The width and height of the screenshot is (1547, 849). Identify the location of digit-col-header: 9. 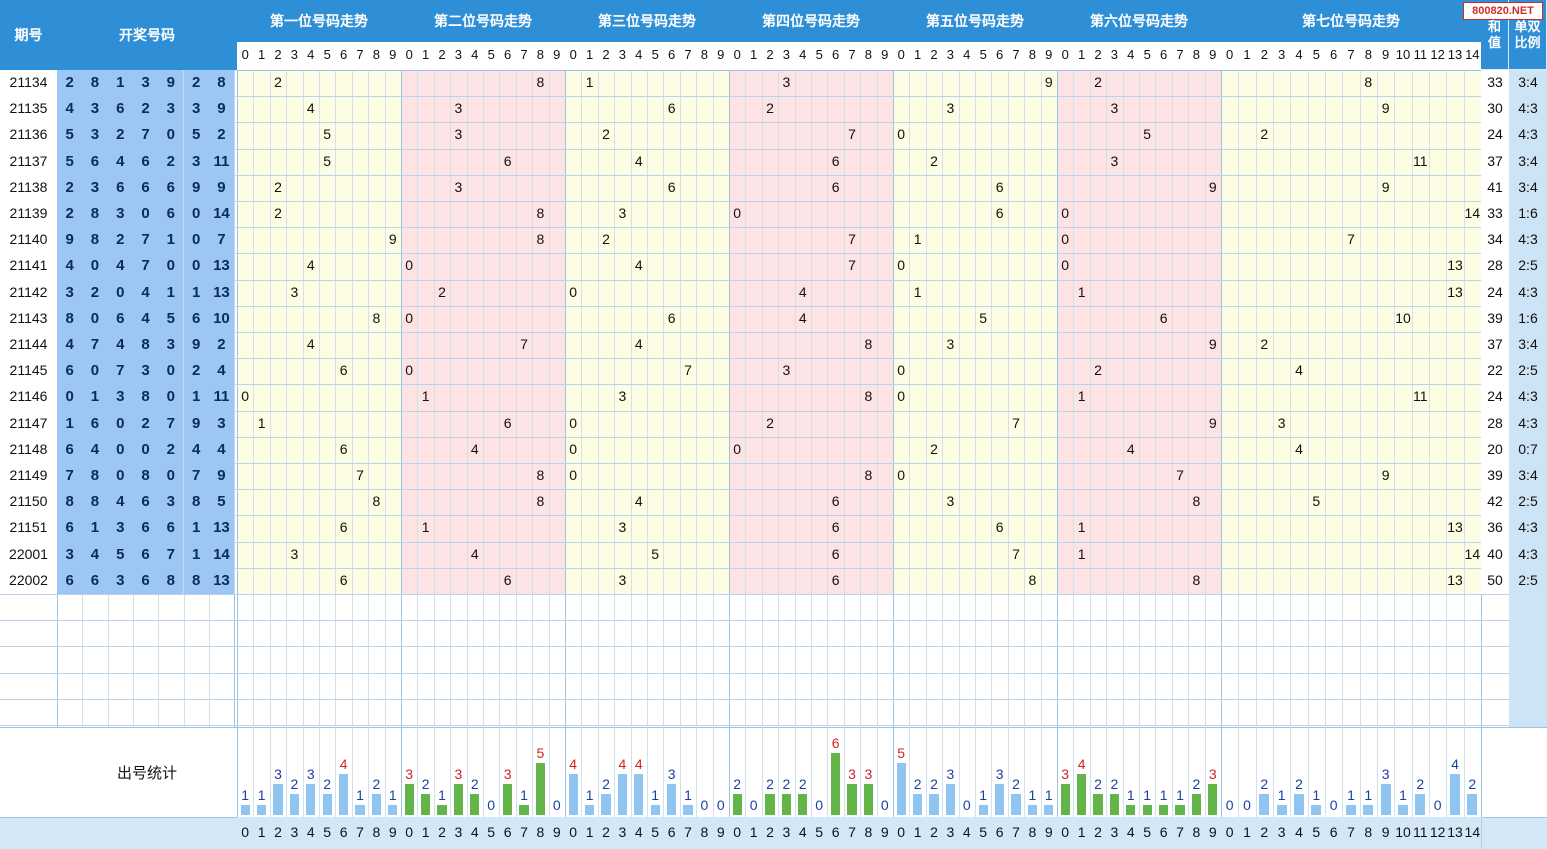
(721, 56).